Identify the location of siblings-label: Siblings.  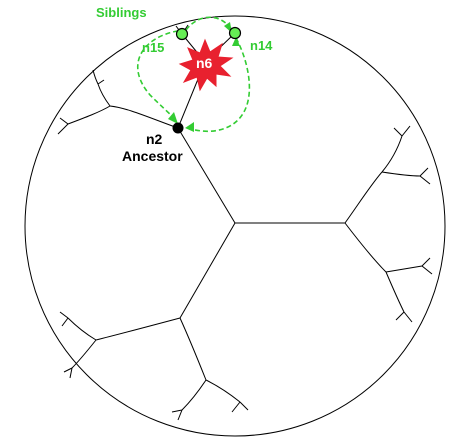
(121, 12).